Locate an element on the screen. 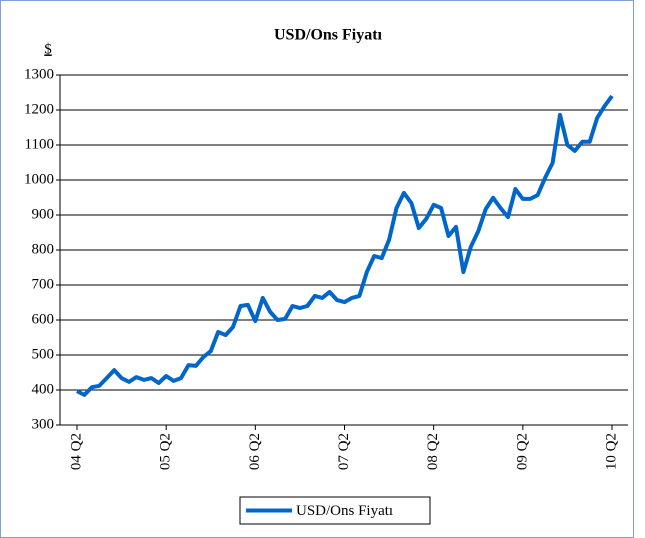 This screenshot has width=645, height=538. y-tick-label: 600 is located at coordinates (43, 319).